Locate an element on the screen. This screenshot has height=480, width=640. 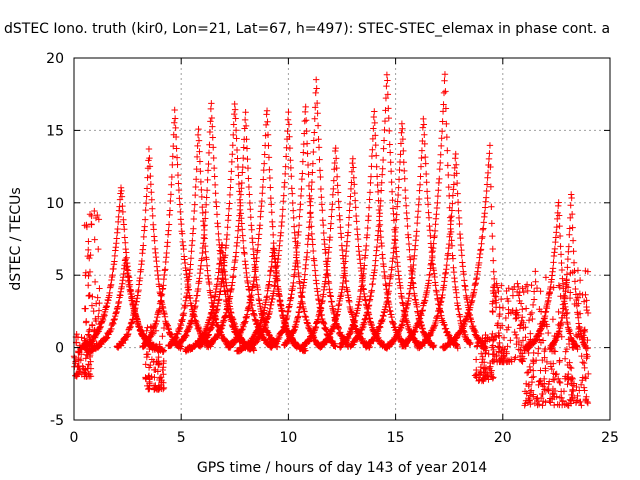
x-tick-label: 15 is located at coordinates (396, 438).